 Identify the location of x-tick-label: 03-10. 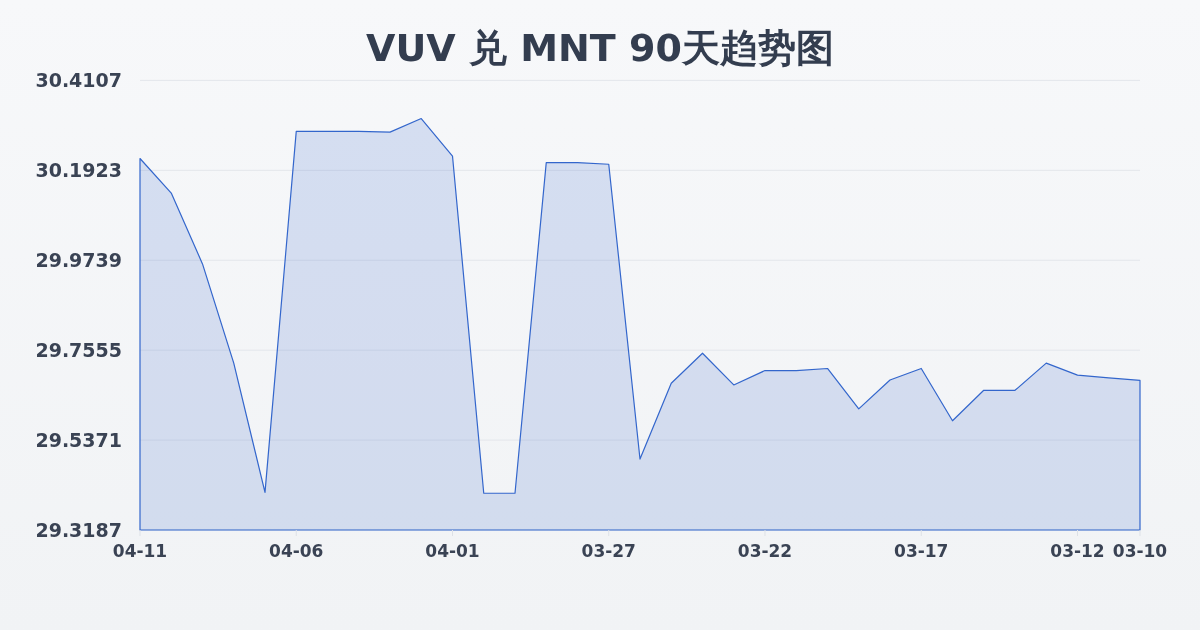
(1140, 551).